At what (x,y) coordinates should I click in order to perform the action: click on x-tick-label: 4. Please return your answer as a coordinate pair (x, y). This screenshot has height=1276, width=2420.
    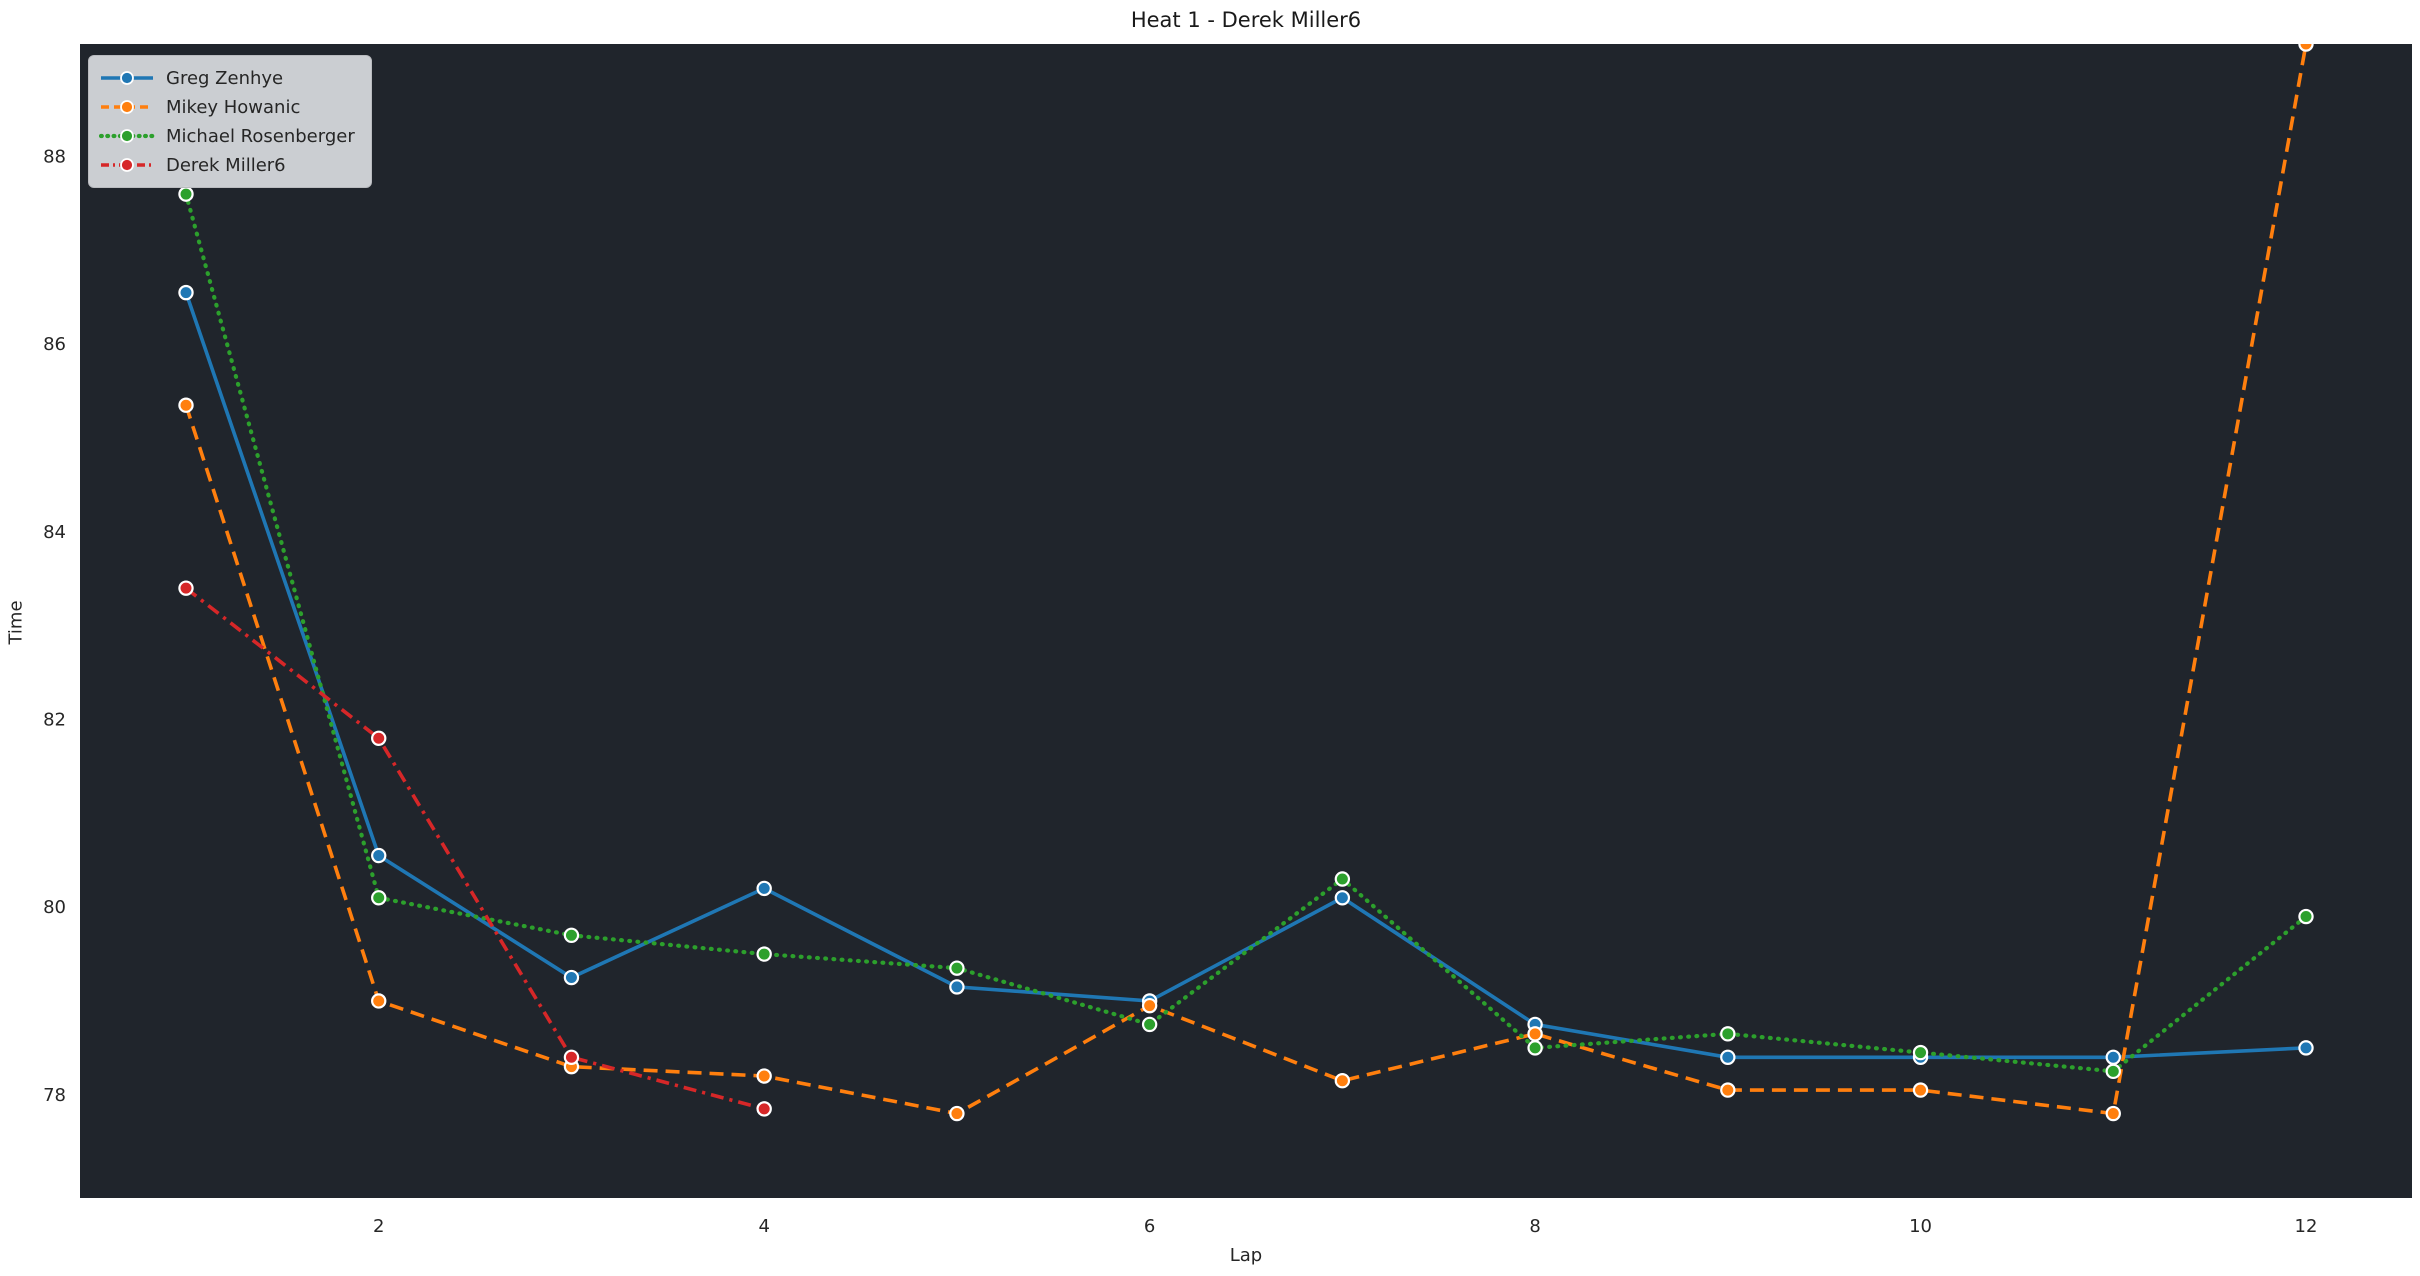
    Looking at the image, I should click on (763, 1226).